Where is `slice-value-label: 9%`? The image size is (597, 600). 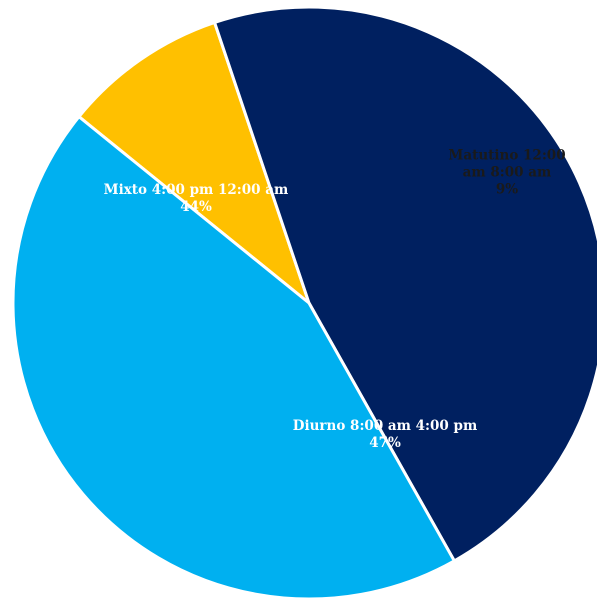 slice-value-label: 9% is located at coordinates (507, 190).